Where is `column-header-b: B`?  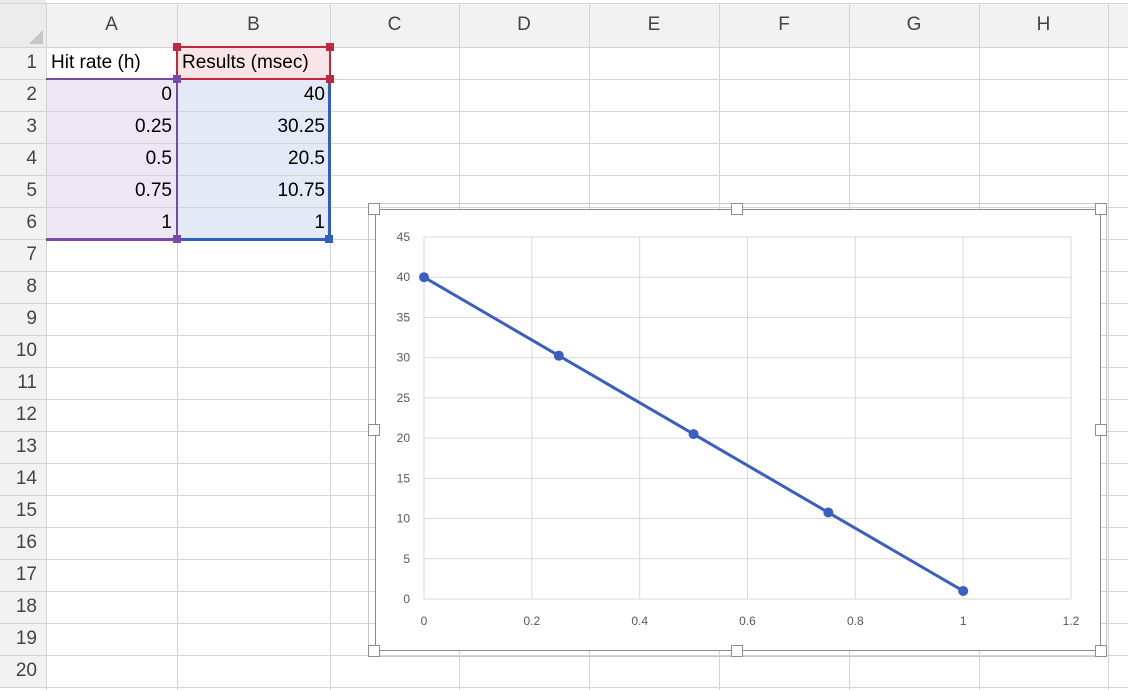 column-header-b: B is located at coordinates (253, 25).